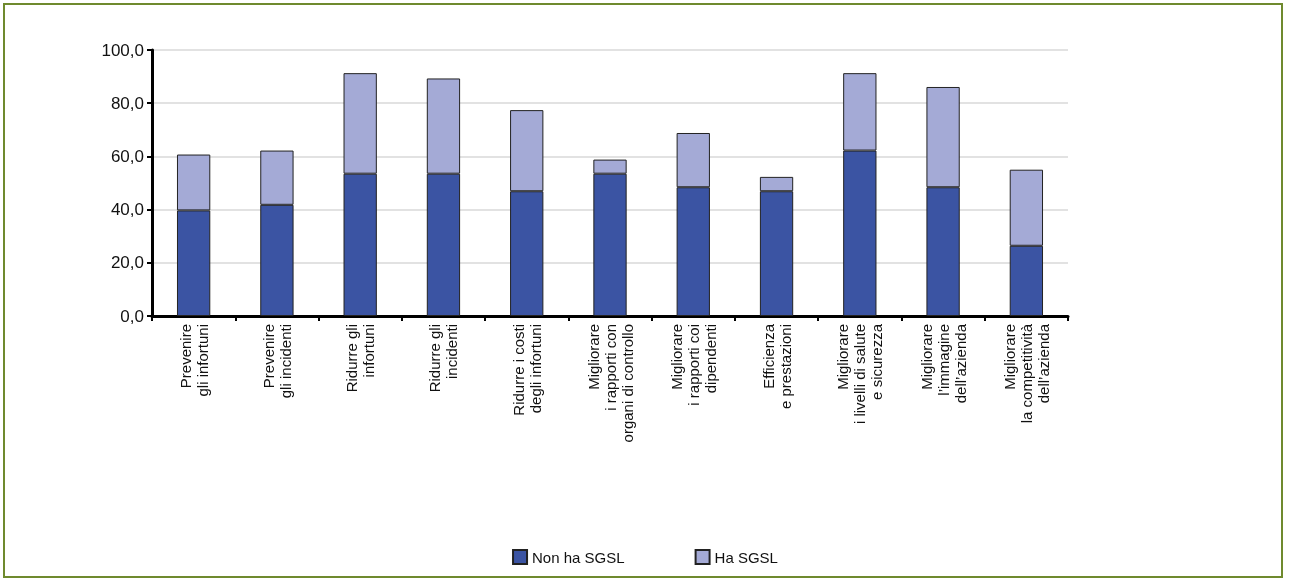  Describe the element at coordinates (360, 358) in the screenshot. I see `x-tick-label: Ridurre gli infortuni` at that location.